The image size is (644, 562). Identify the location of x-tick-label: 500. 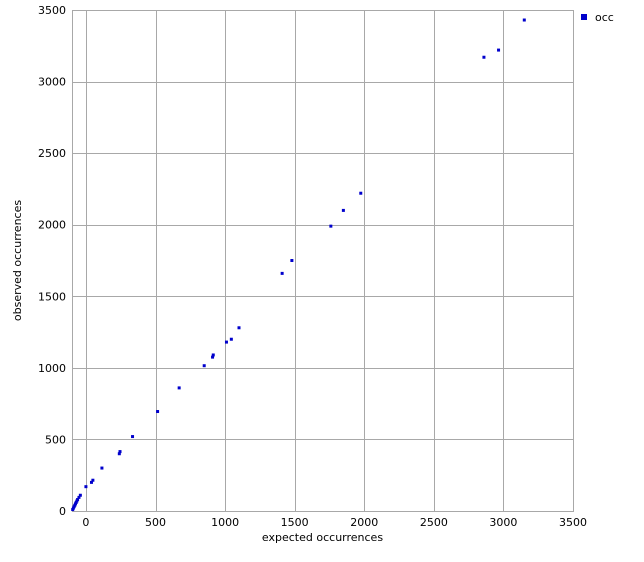
(155, 522).